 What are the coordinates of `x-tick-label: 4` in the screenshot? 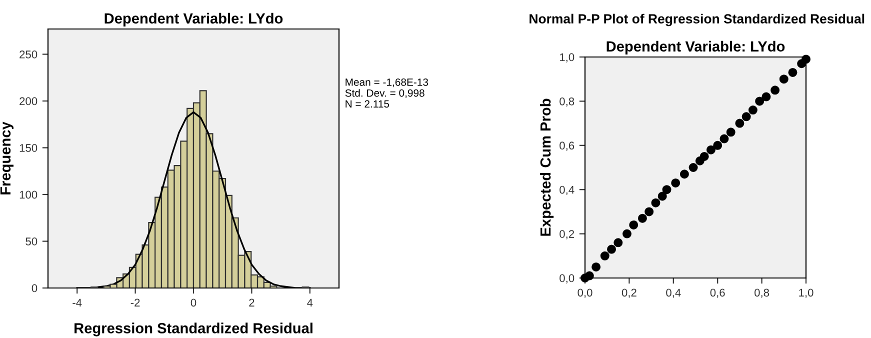 It's located at (310, 302).